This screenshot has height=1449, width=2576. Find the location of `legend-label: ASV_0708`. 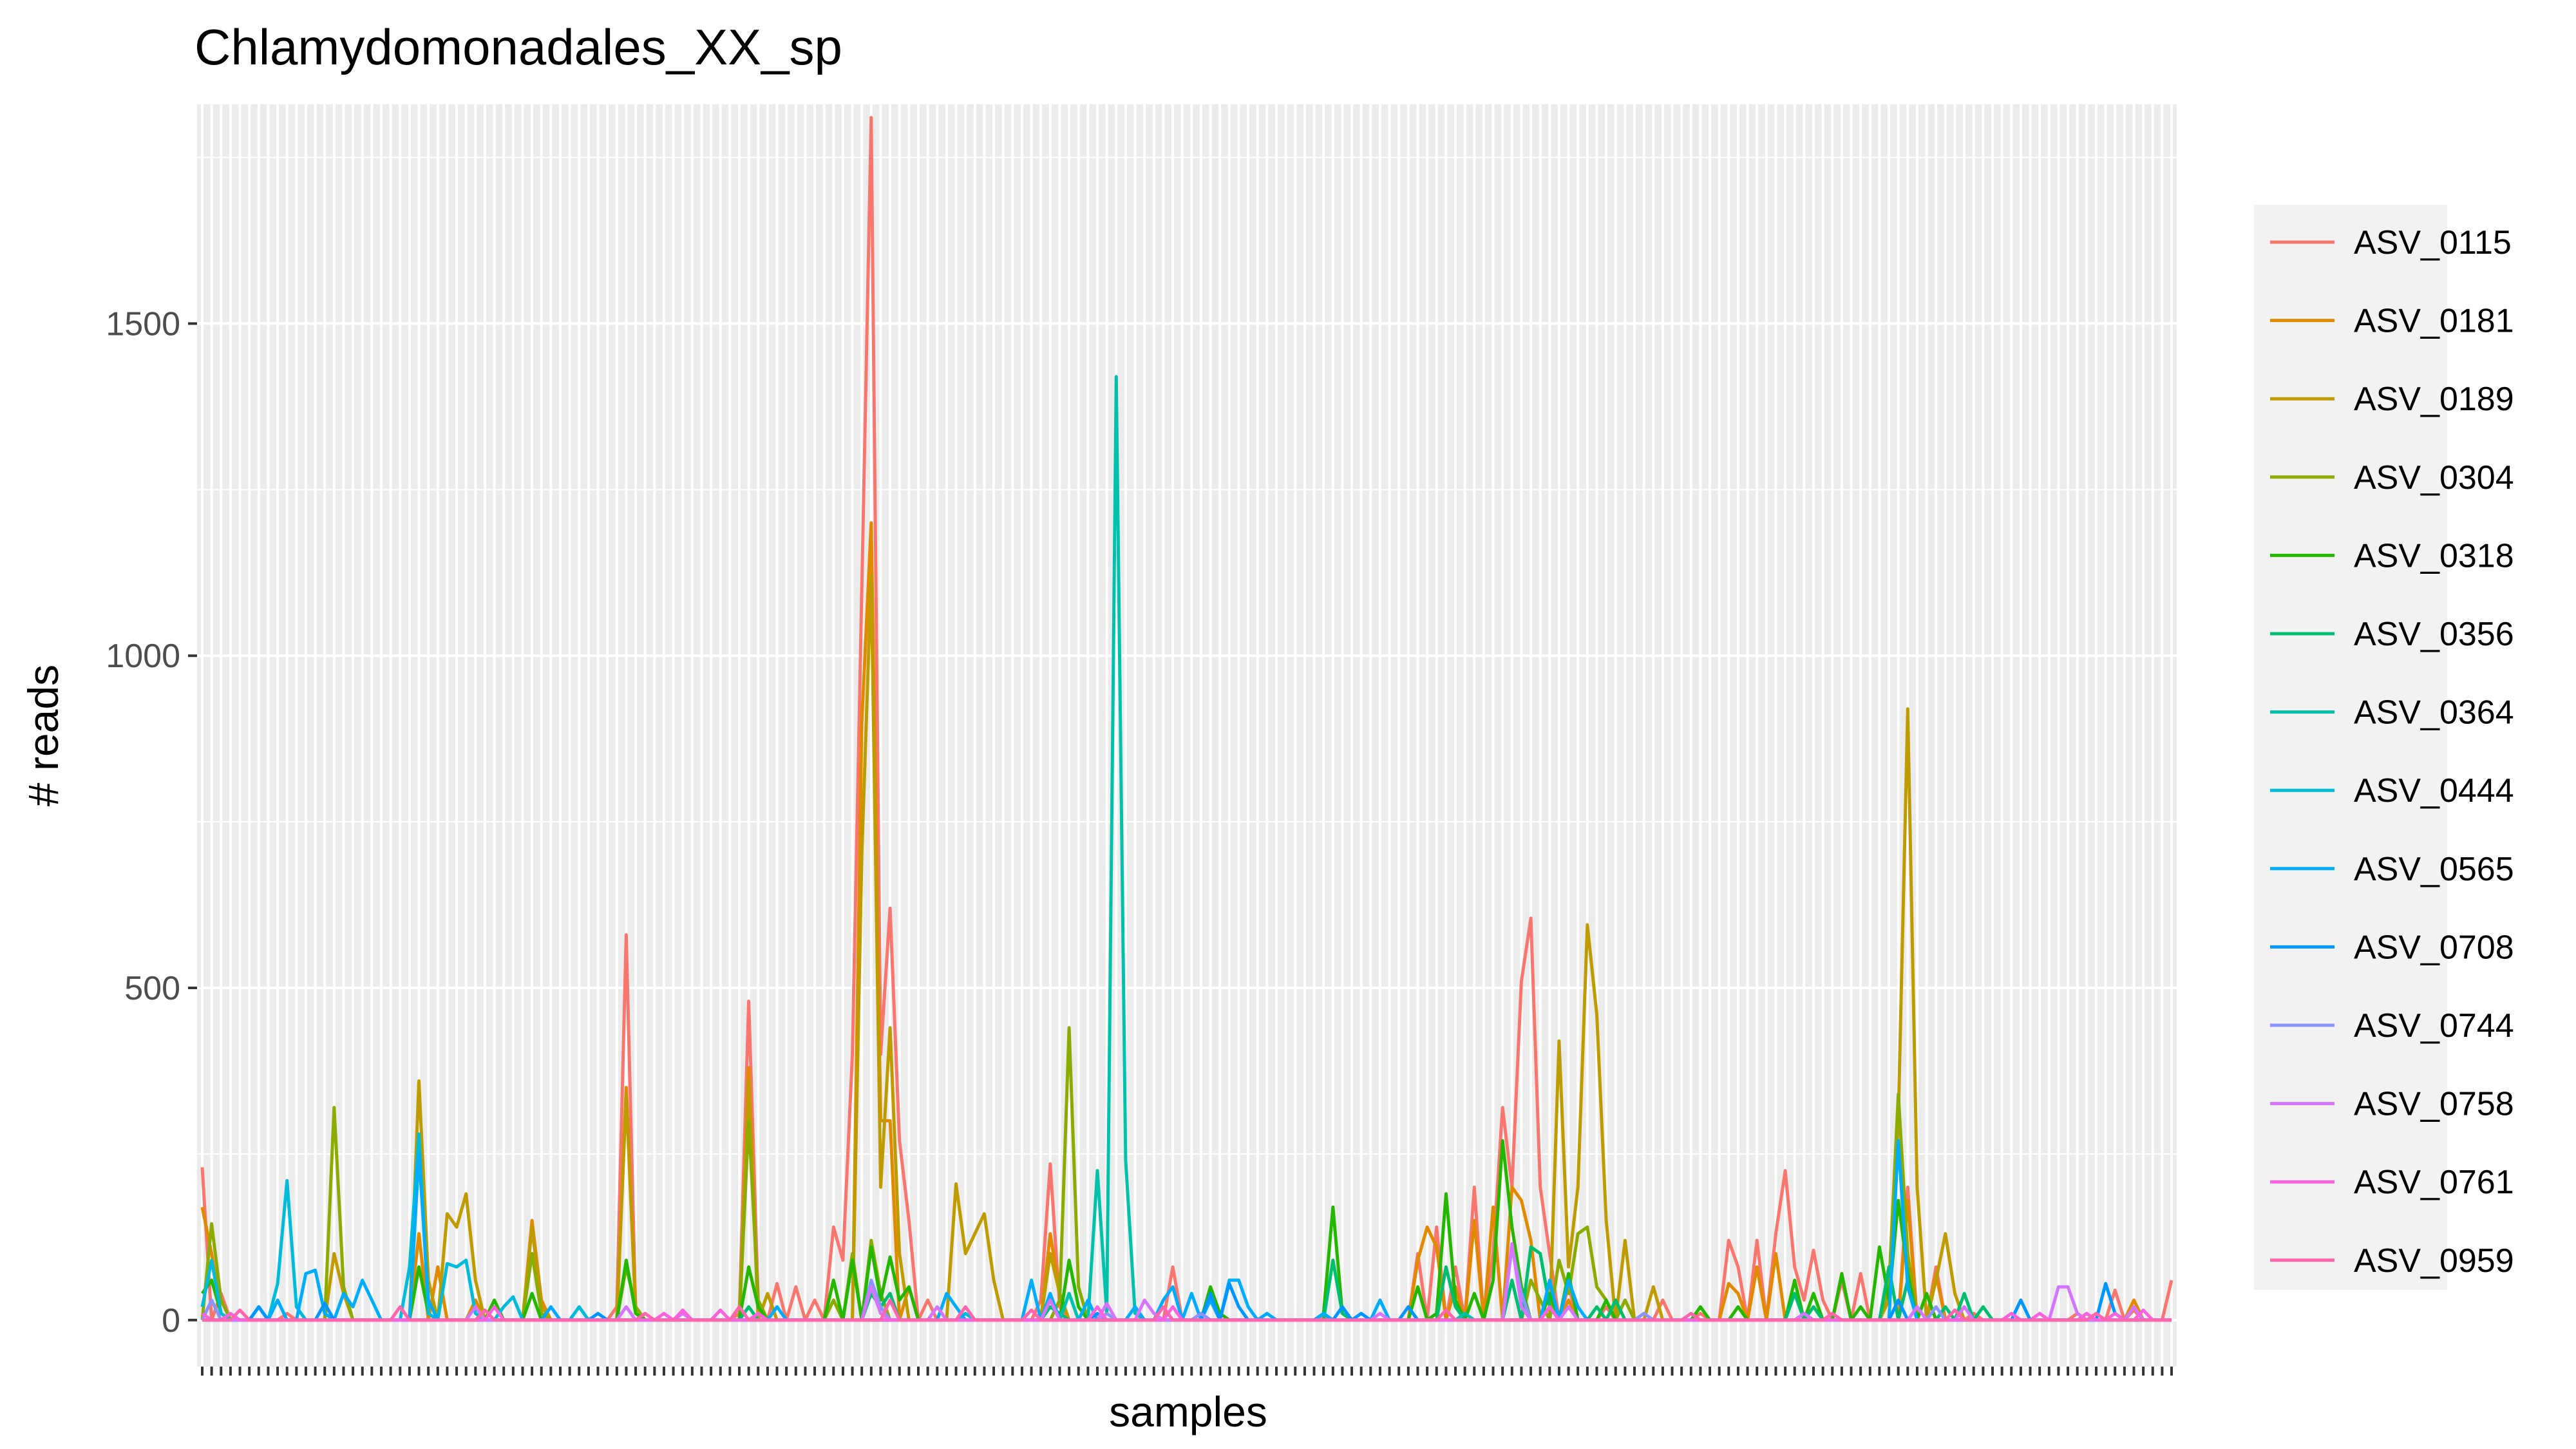

legend-label: ASV_0708 is located at coordinates (2434, 947).